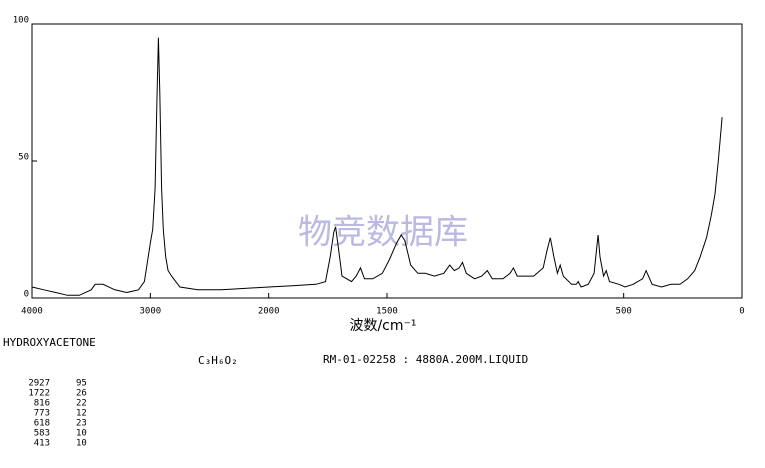 The width and height of the screenshot is (765, 468). Describe the element at coordinates (21, 21) in the screenshot. I see `y-tick-label: 100` at that location.